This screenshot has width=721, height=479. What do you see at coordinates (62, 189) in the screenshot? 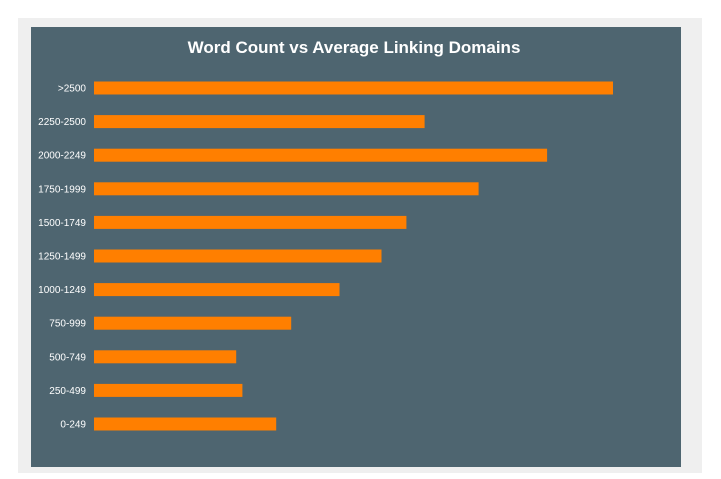
I see `category-label-4: 1750-1999` at bounding box center [62, 189].